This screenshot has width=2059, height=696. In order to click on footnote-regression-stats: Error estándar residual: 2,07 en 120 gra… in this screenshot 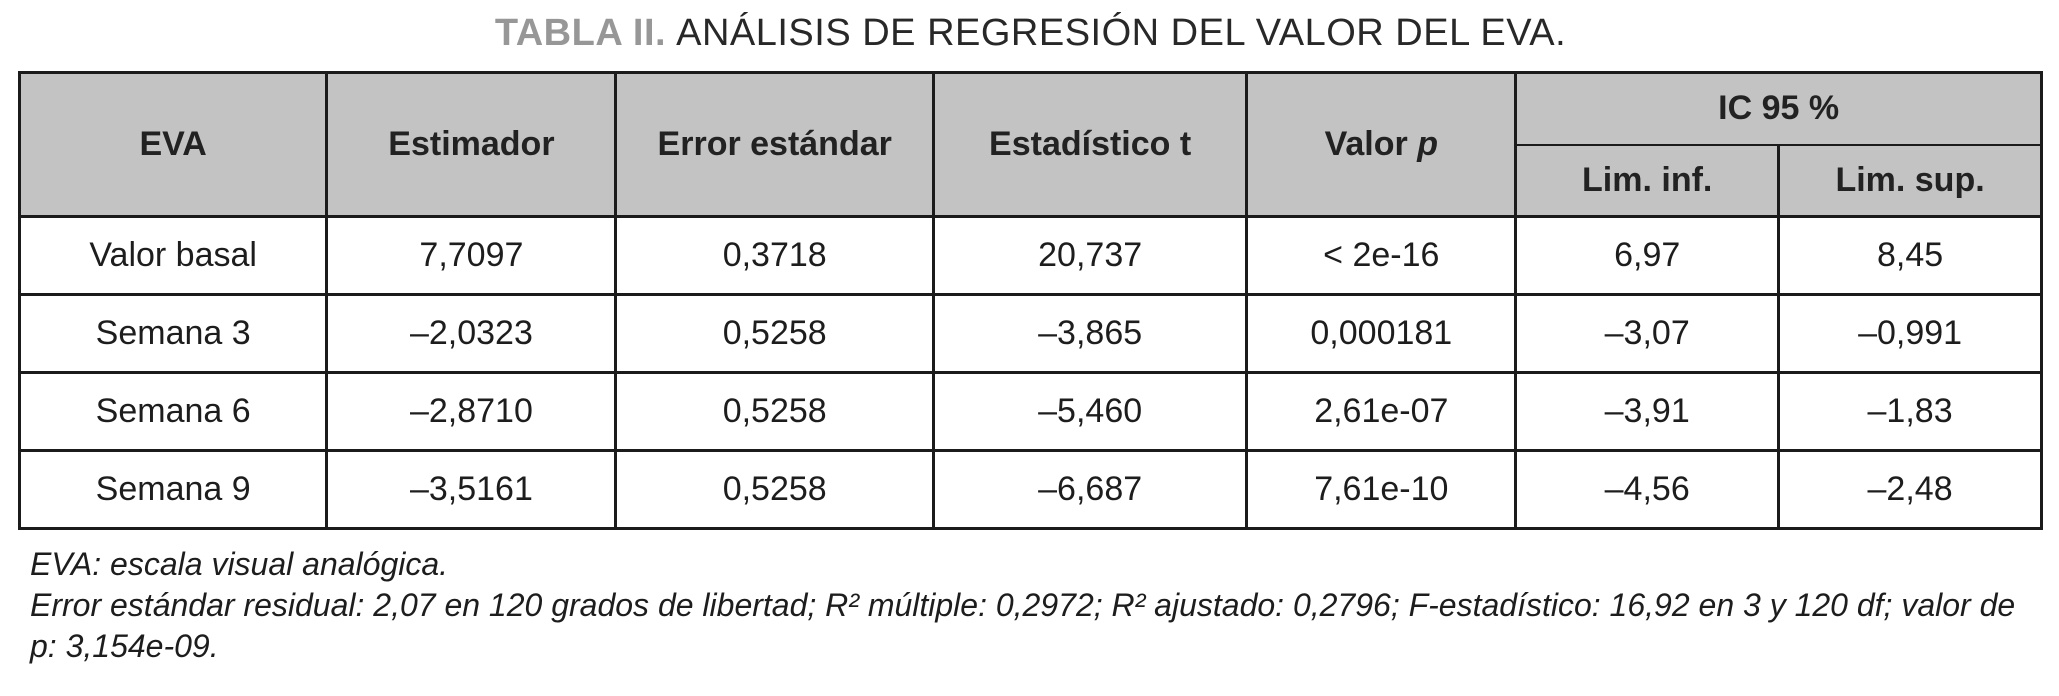, I will do `click(1023, 625)`.